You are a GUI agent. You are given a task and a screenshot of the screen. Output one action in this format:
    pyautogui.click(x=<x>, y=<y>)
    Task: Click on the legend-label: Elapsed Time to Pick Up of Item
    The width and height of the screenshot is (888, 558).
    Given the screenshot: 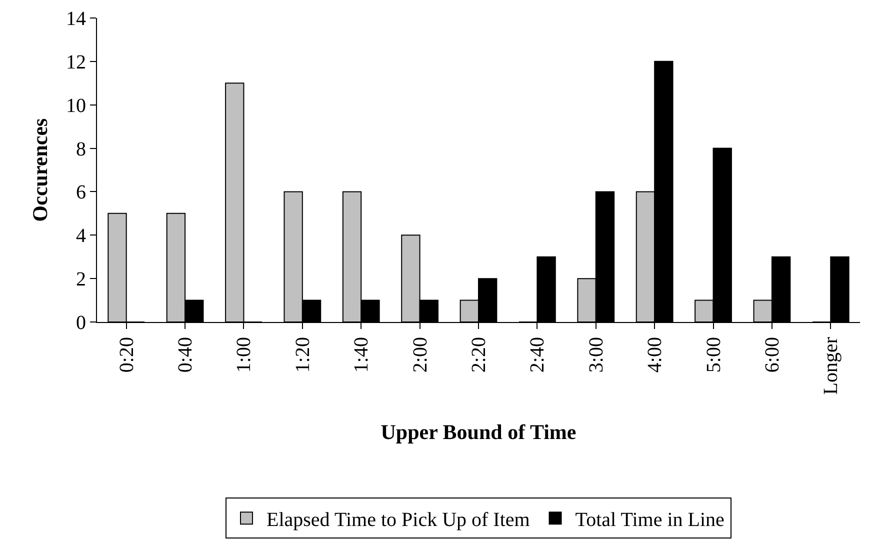 What is the action you would take?
    pyautogui.click(x=398, y=519)
    